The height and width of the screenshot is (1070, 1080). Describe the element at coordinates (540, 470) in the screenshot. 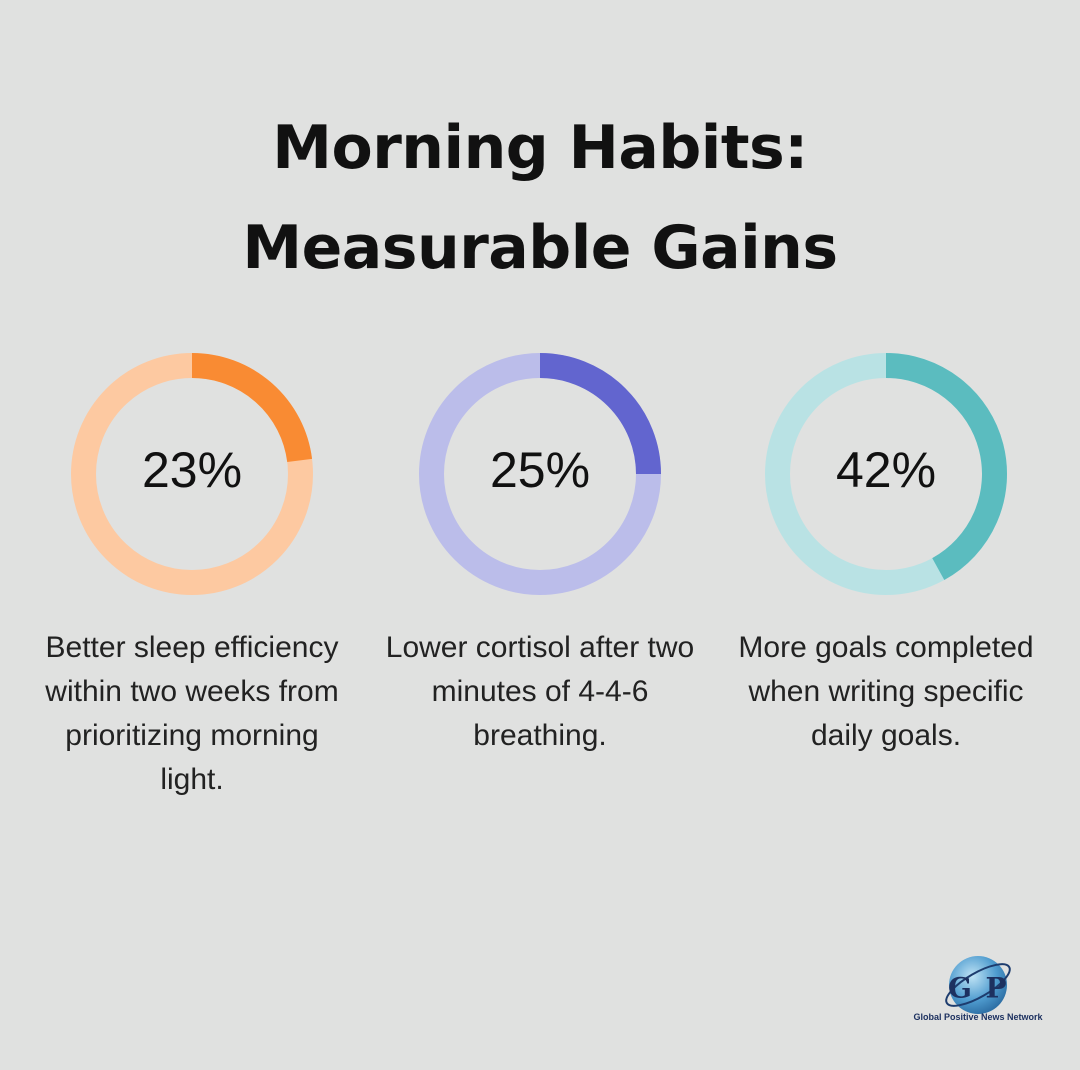

I see `value-label: 25%` at that location.